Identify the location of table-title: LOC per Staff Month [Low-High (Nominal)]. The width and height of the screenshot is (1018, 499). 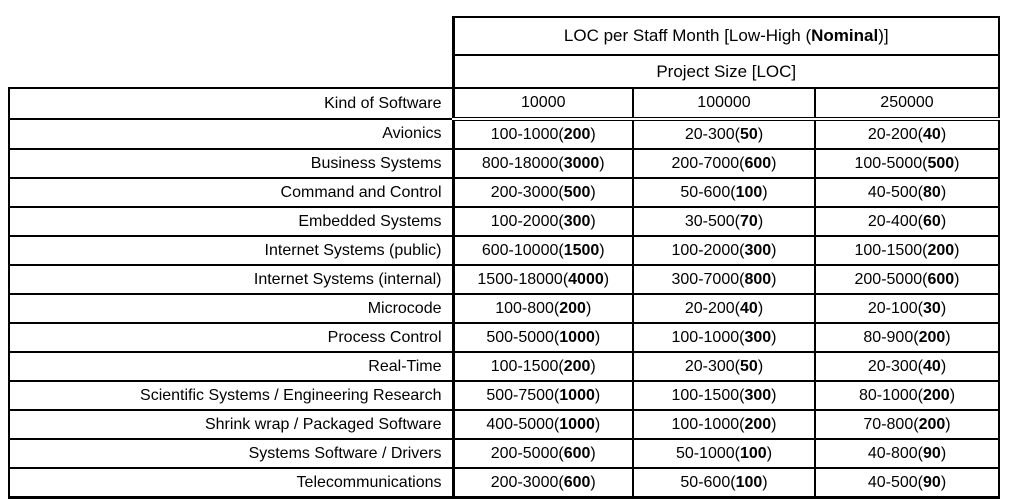
(725, 36).